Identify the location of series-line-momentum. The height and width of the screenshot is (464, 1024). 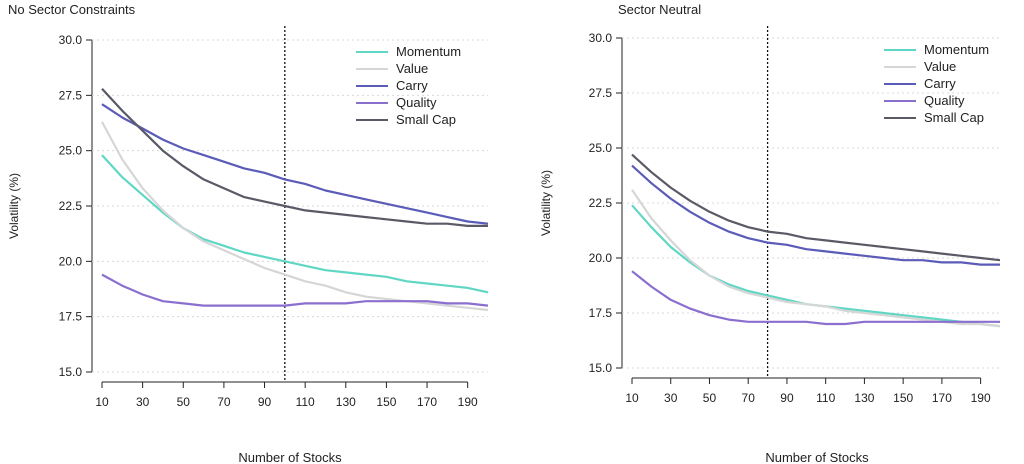
(295, 224).